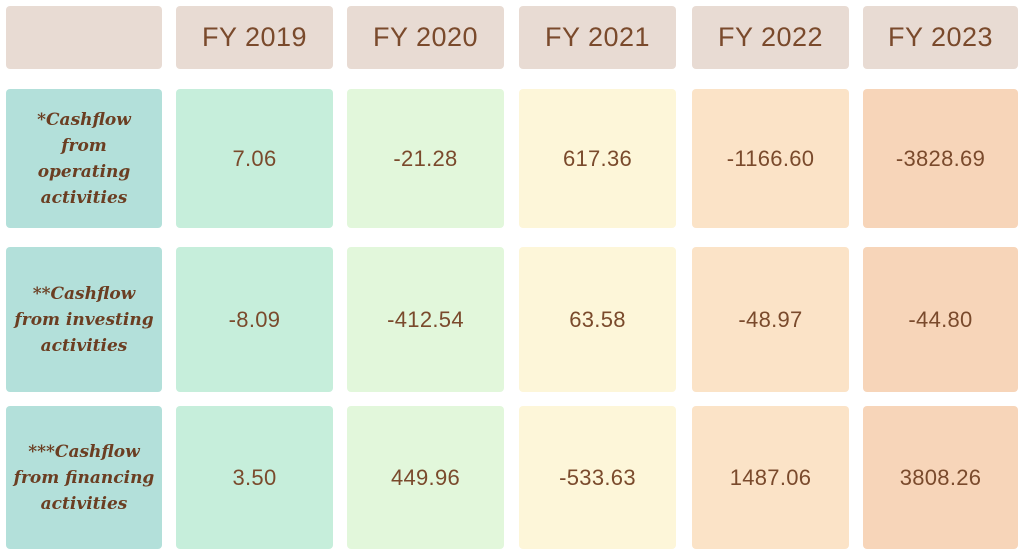 The height and width of the screenshot is (554, 1024). What do you see at coordinates (597, 158) in the screenshot?
I see `value-cell: 617.36` at bounding box center [597, 158].